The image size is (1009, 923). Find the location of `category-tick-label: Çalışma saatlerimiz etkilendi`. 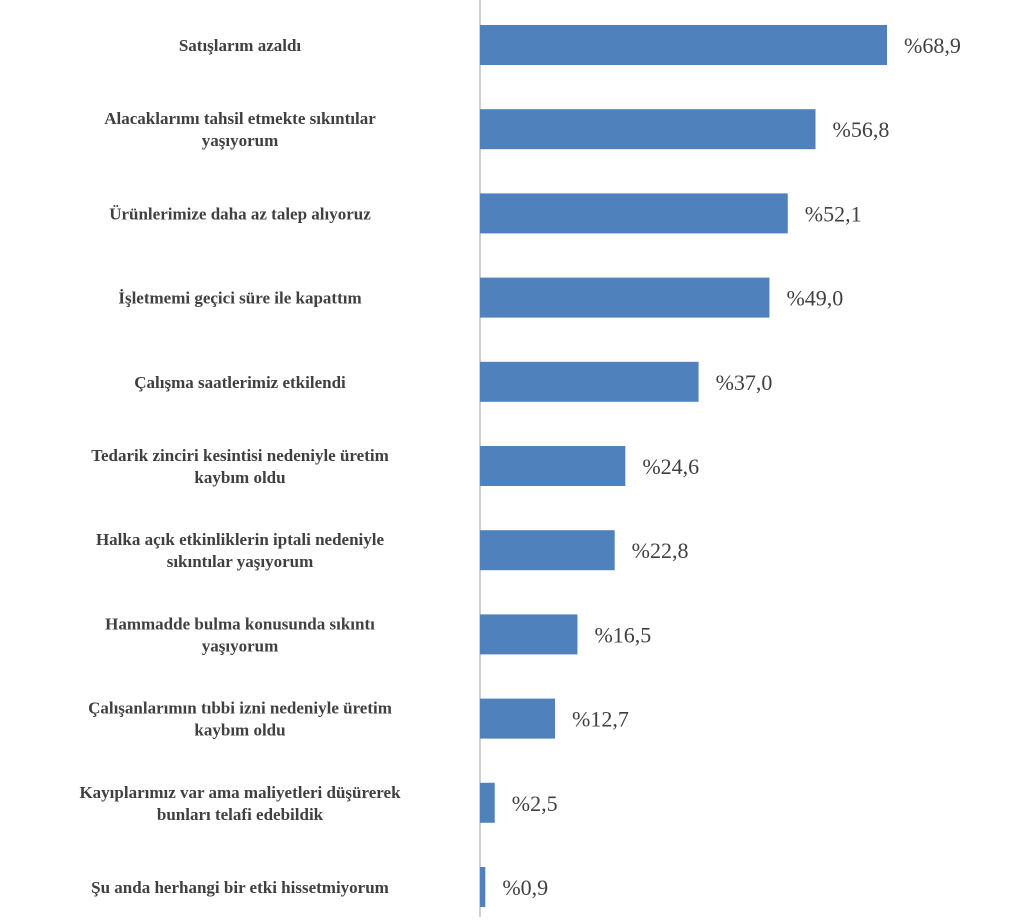

category-tick-label: Çalışma saatlerimiz etkilendi is located at coordinates (240, 382).